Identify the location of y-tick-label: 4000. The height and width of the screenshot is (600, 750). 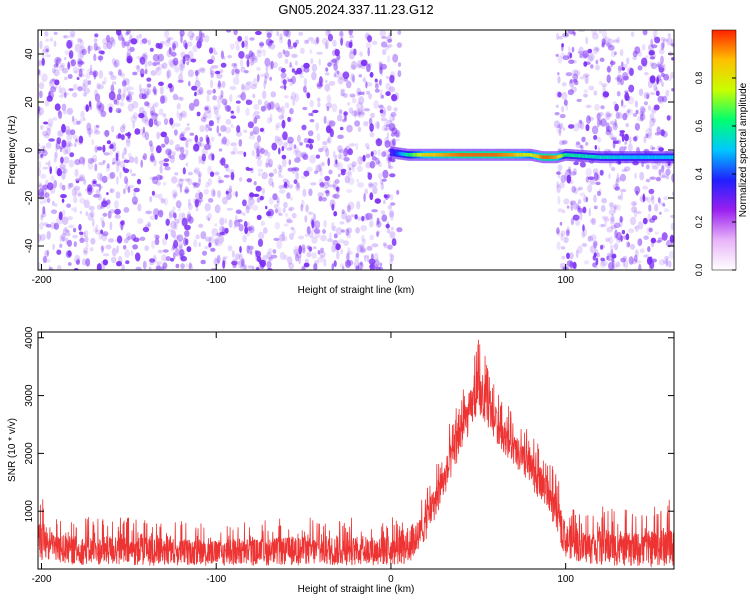
(29, 337).